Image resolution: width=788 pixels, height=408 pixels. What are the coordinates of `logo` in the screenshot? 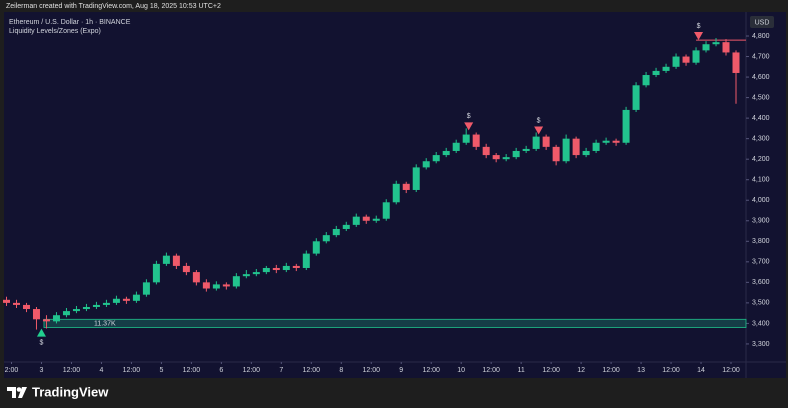 It's located at (17, 392).